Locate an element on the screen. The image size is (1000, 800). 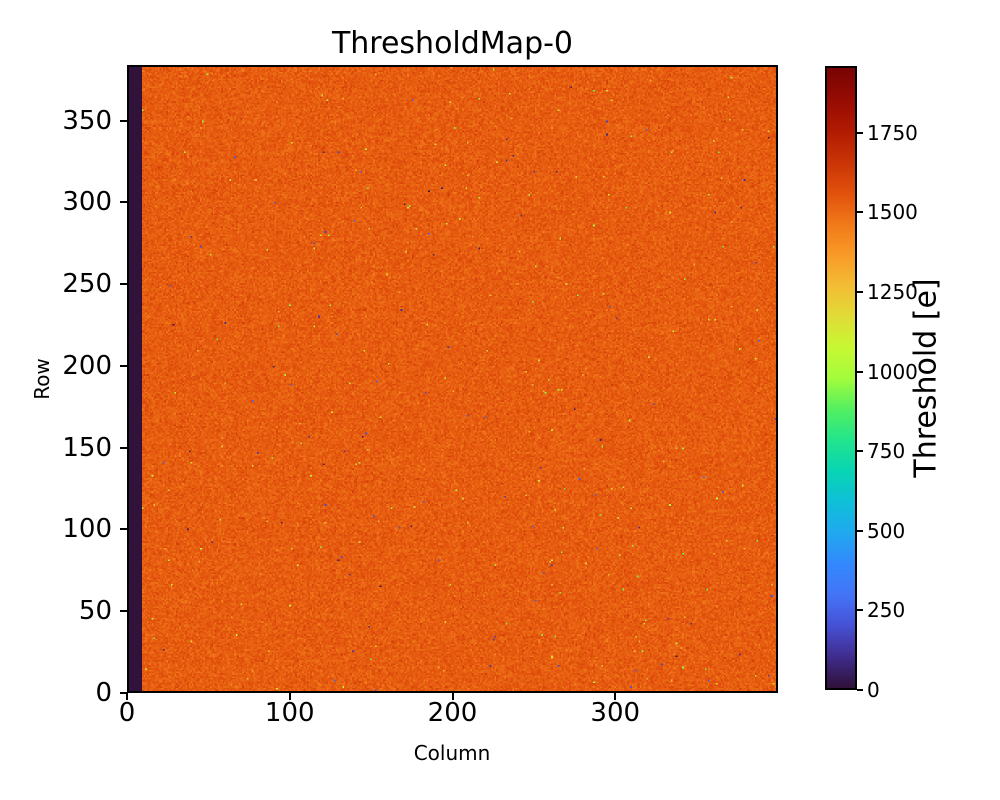
x-tick-label: 300 is located at coordinates (615, 713).